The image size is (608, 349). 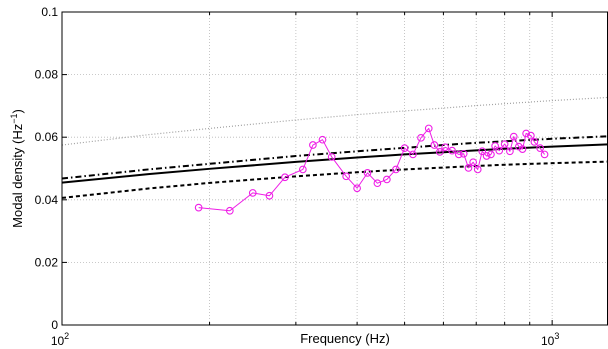 What do you see at coordinates (47, 262) in the screenshot?
I see `y-tick-label: 0.02` at bounding box center [47, 262].